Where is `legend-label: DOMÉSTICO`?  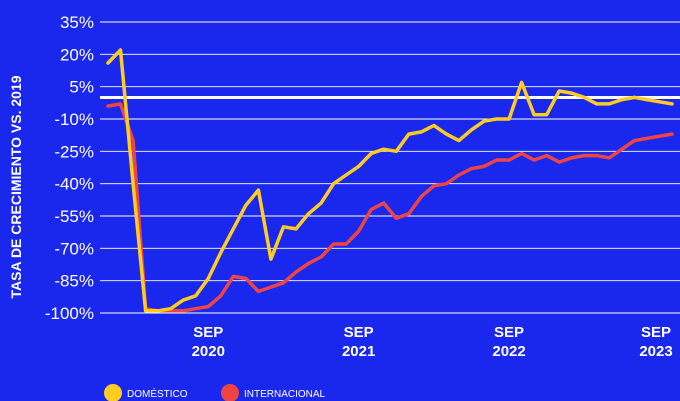
legend-label: DOMÉSTICO is located at coordinates (157, 393).